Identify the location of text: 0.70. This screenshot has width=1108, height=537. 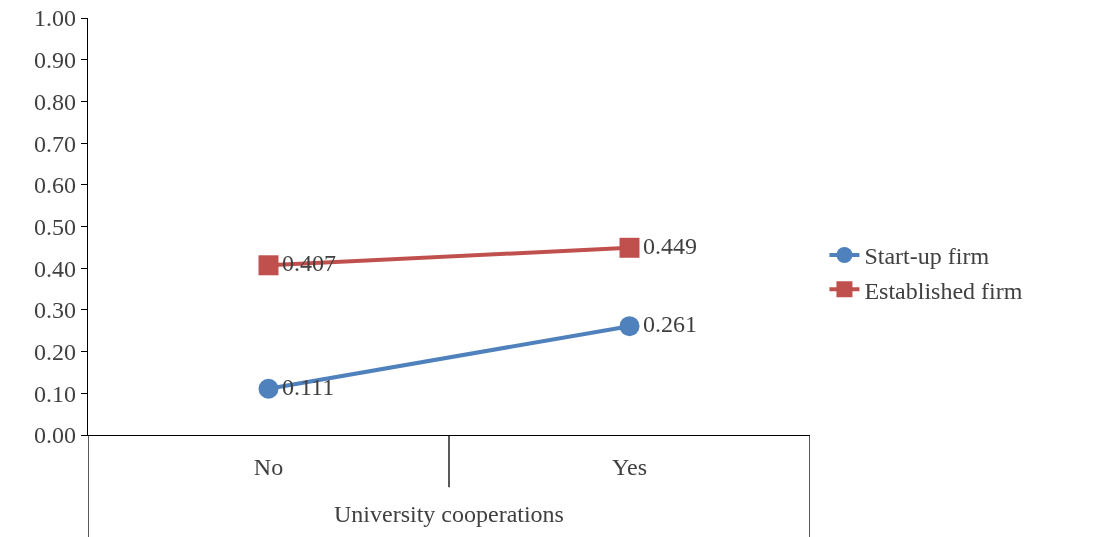
(55, 143).